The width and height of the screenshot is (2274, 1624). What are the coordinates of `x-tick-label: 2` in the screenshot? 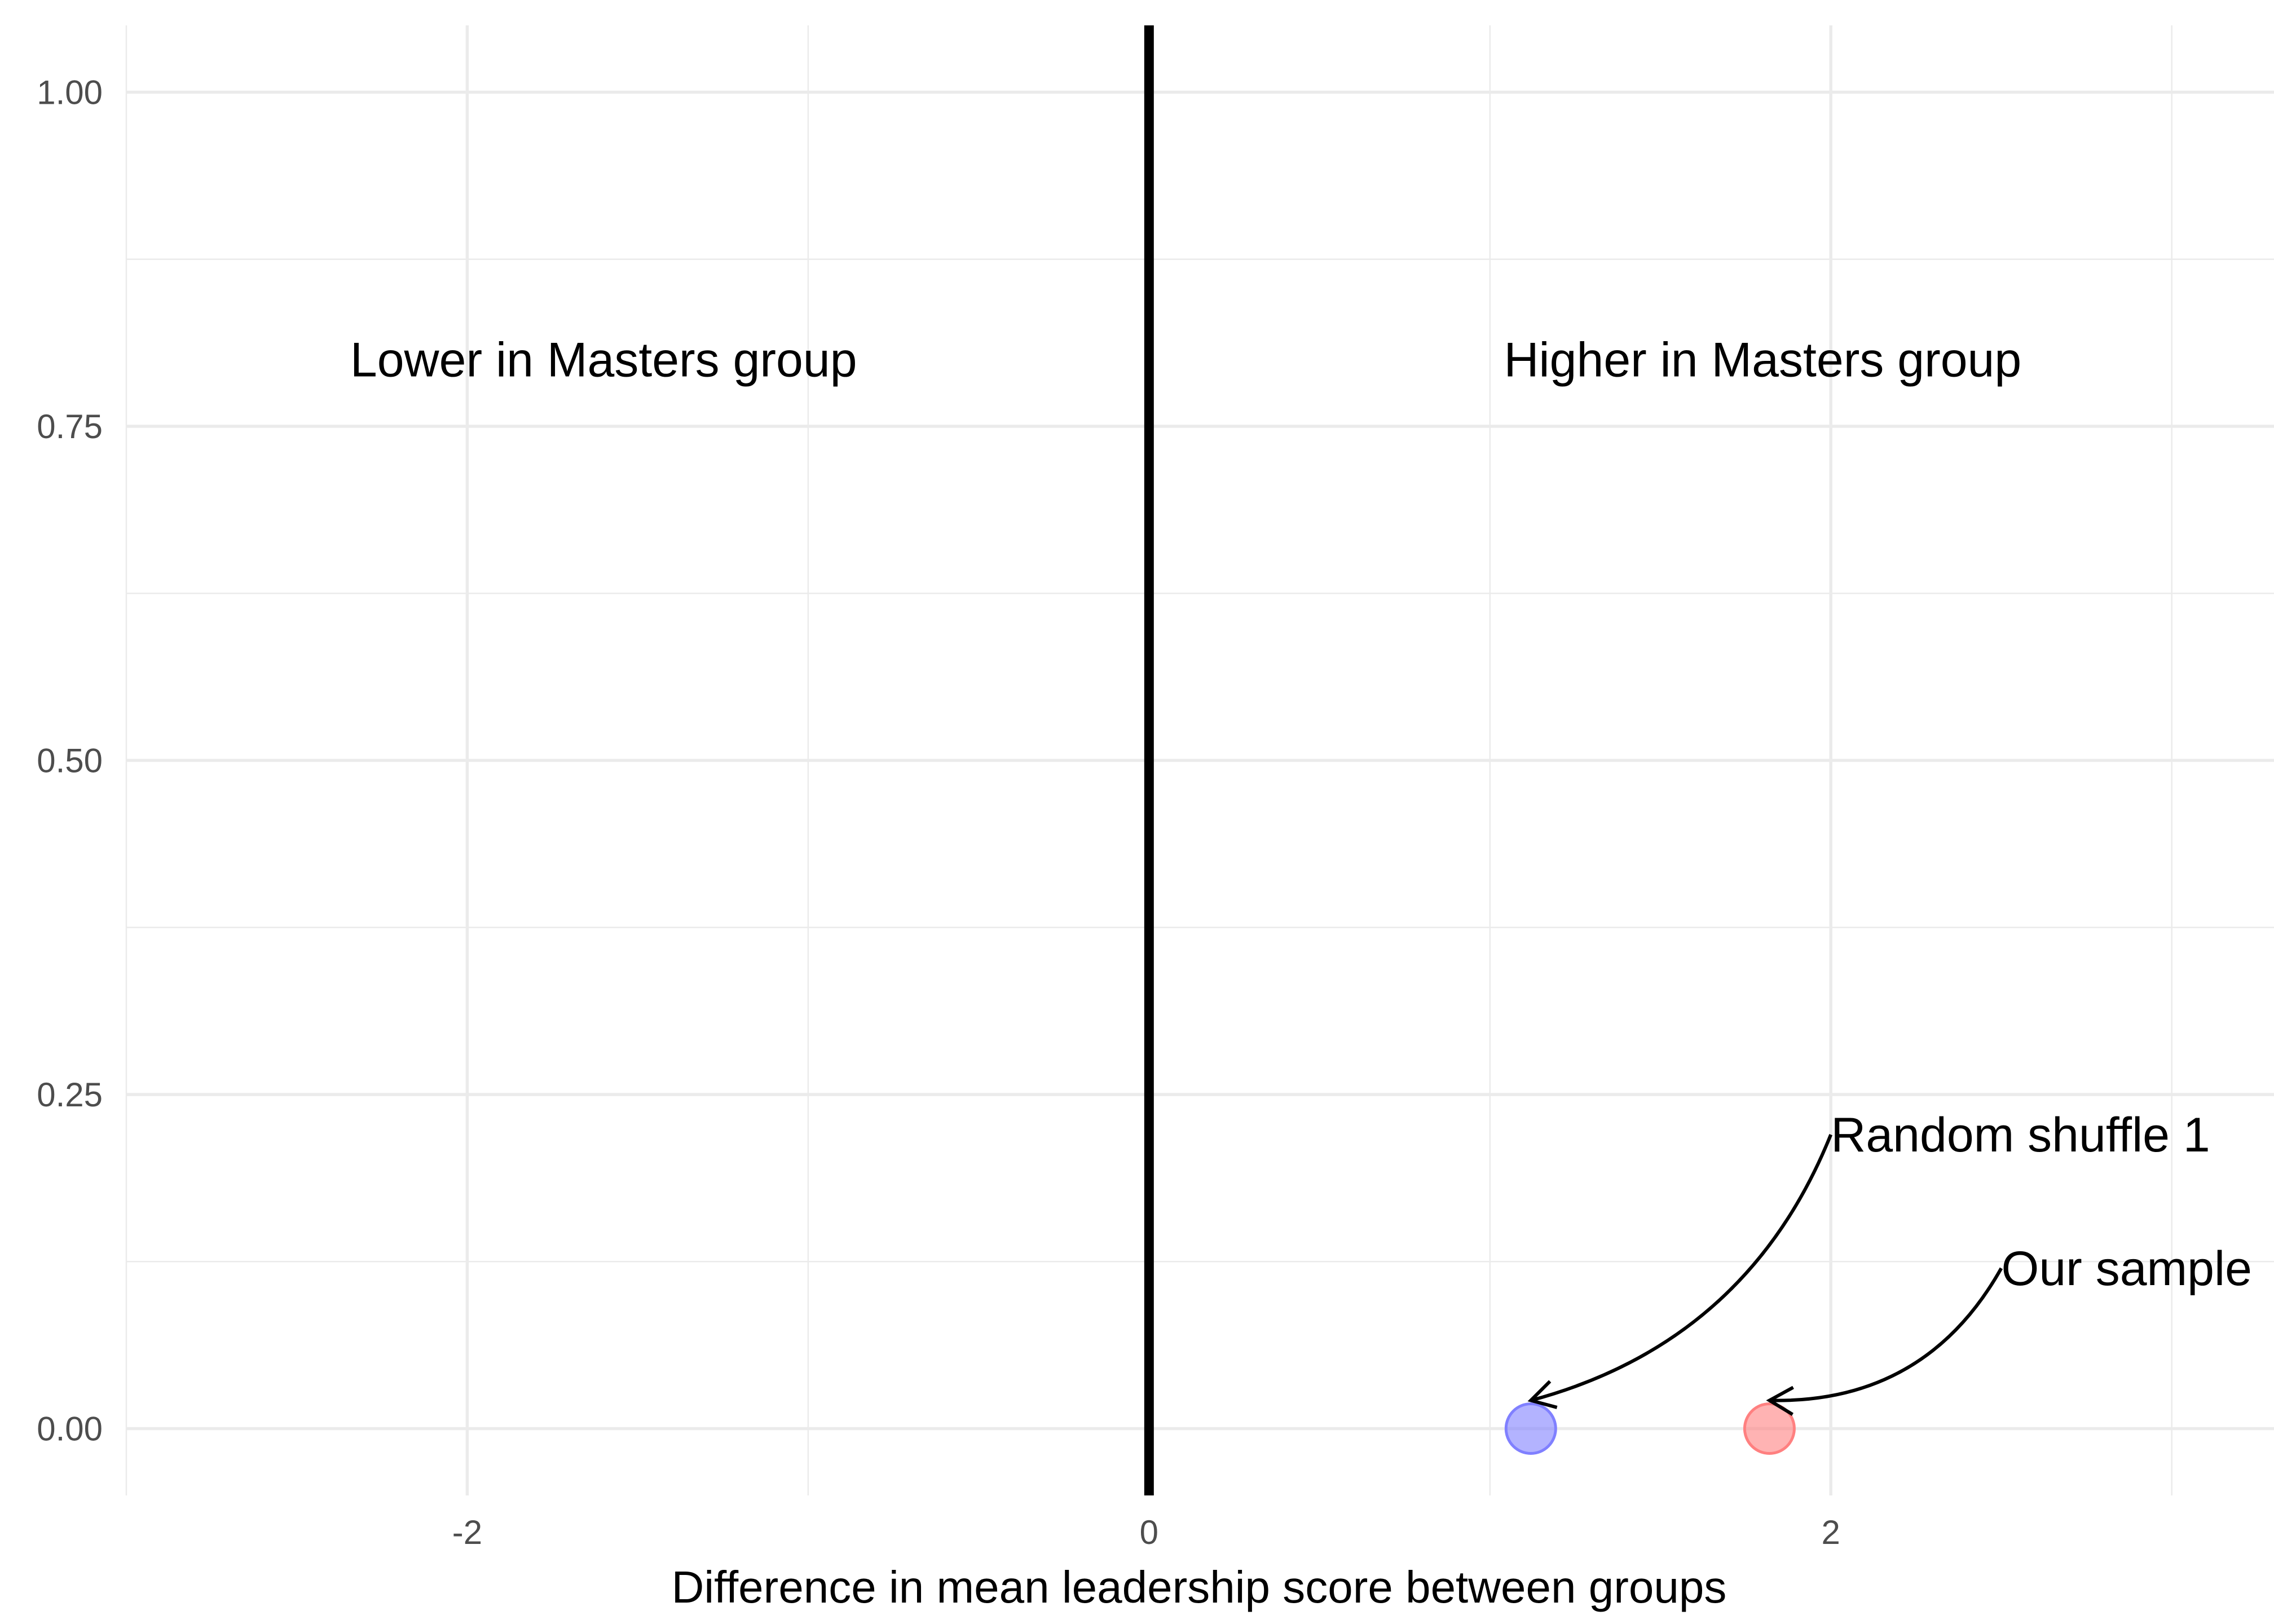 It's located at (1831, 1532).